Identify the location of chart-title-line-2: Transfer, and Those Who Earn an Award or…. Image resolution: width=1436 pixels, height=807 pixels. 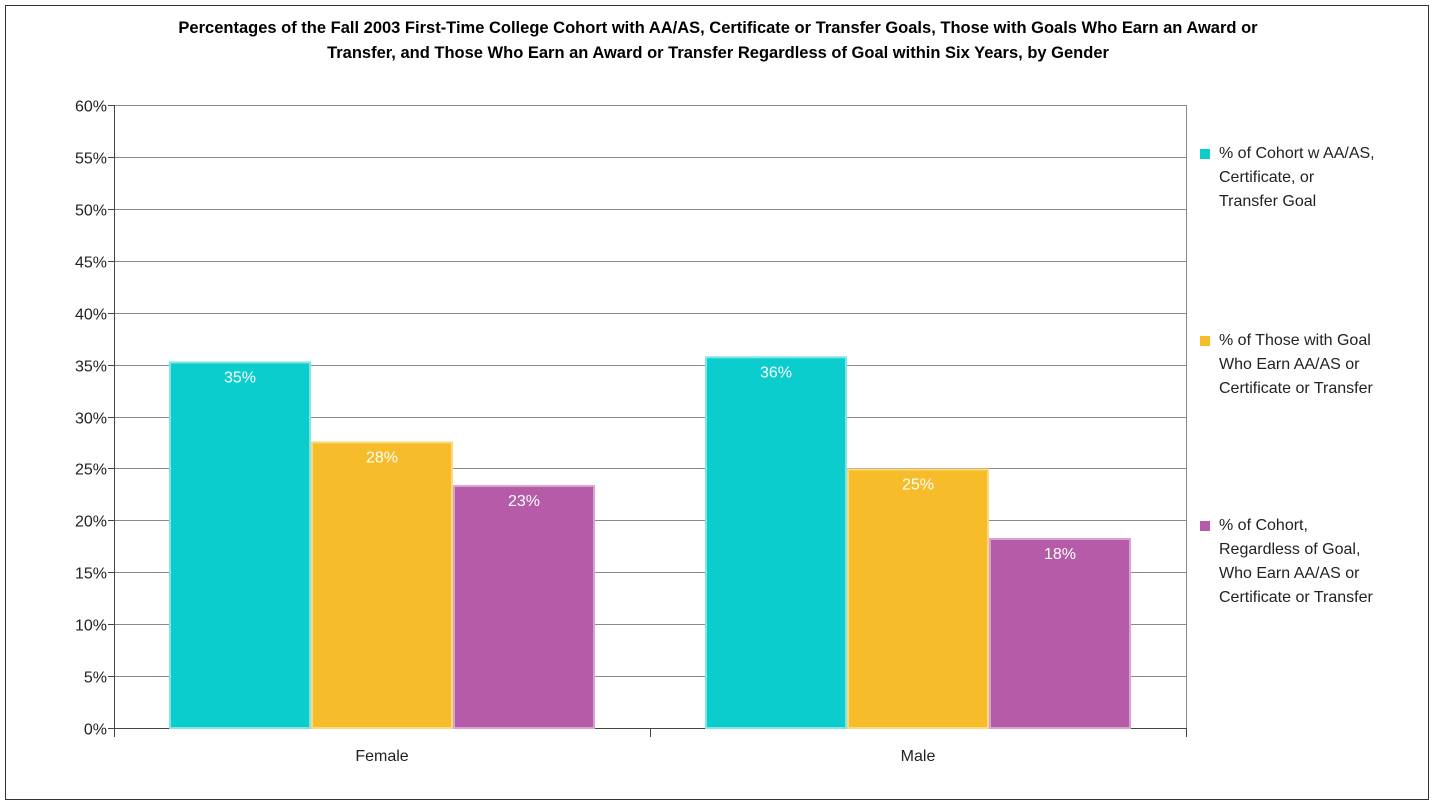
(718, 53).